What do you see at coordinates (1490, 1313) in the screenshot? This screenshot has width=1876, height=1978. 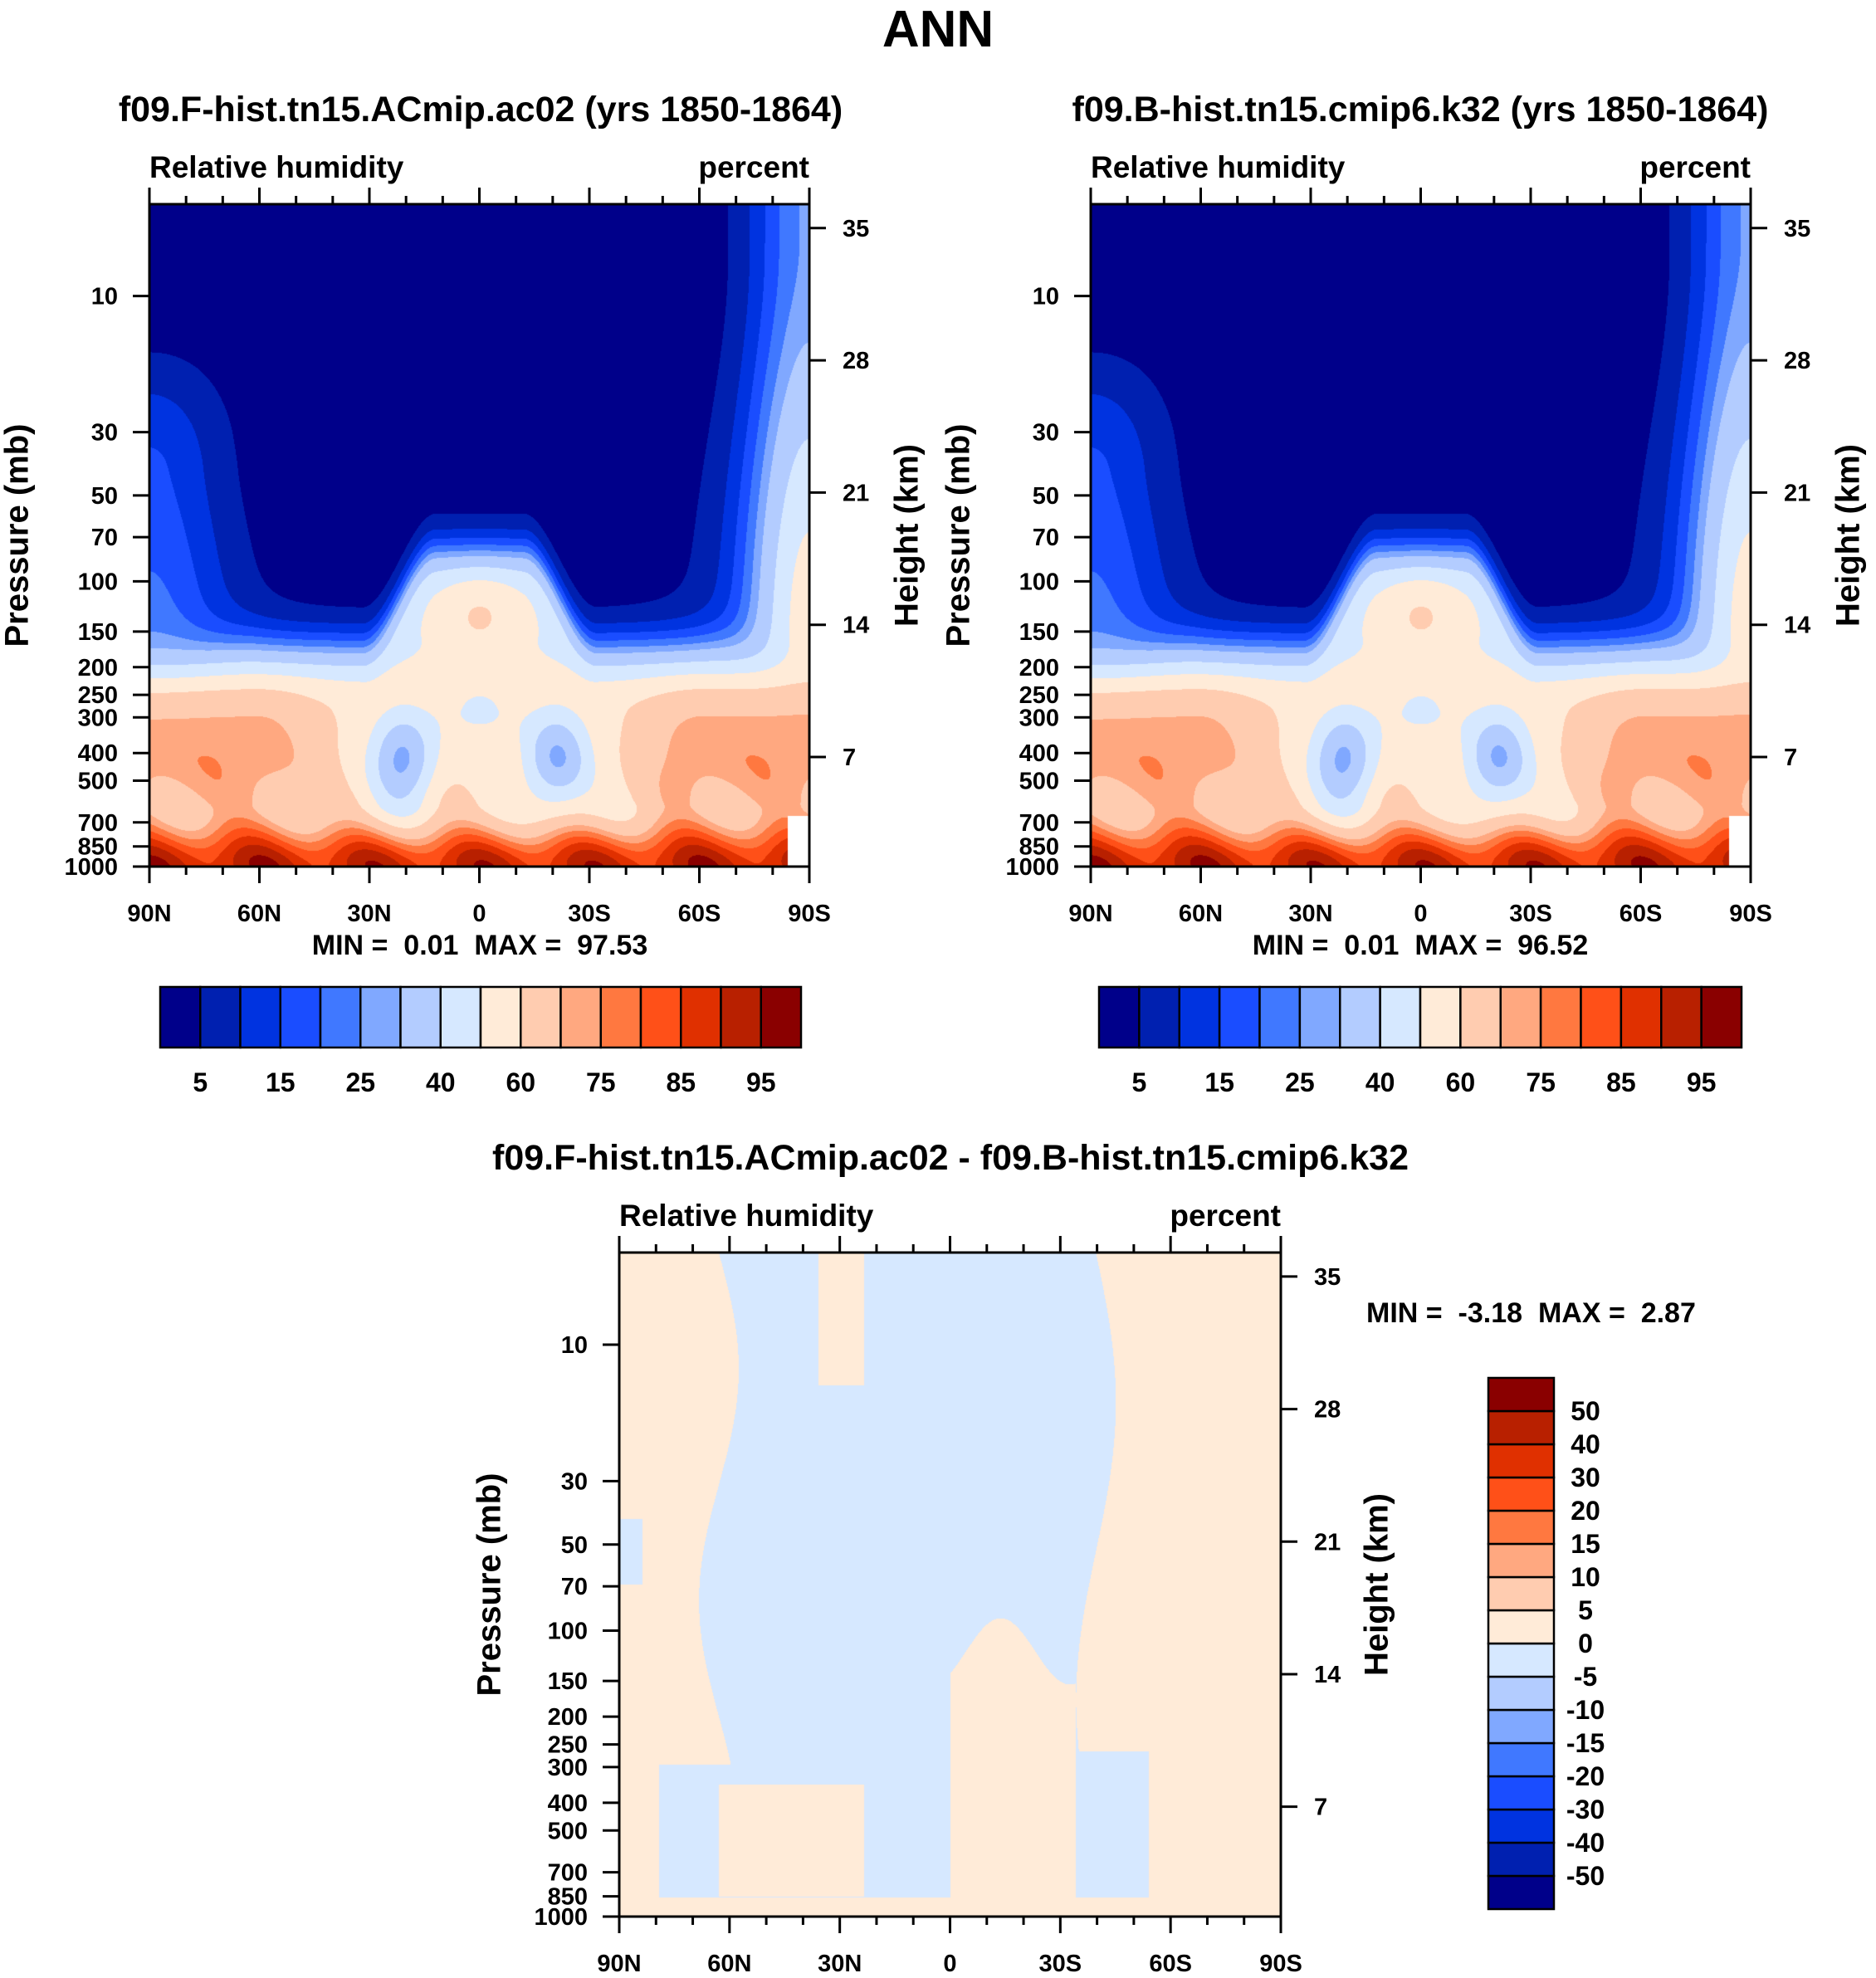 I see `min-max-min: -3.18` at bounding box center [1490, 1313].